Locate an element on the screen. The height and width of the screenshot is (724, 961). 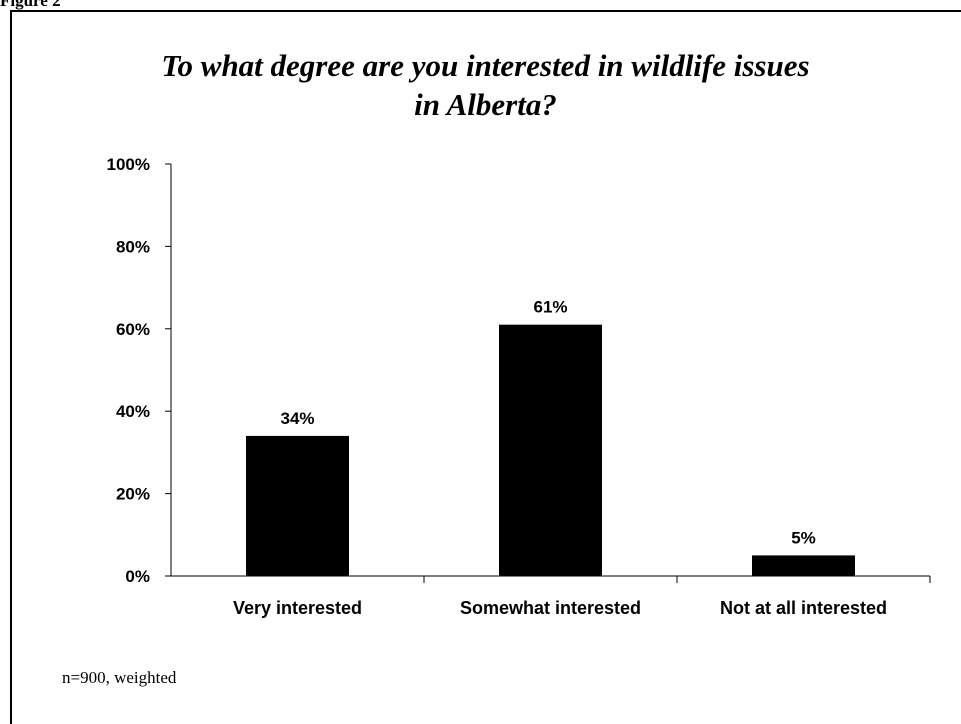
sample-size-note: n=900, weighted is located at coordinates (119, 677).